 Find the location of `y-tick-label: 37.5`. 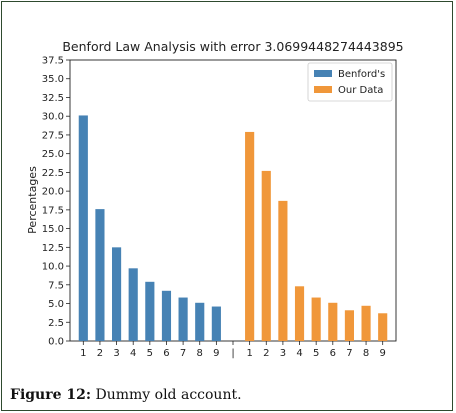

y-tick-label: 37.5 is located at coordinates (53, 61).